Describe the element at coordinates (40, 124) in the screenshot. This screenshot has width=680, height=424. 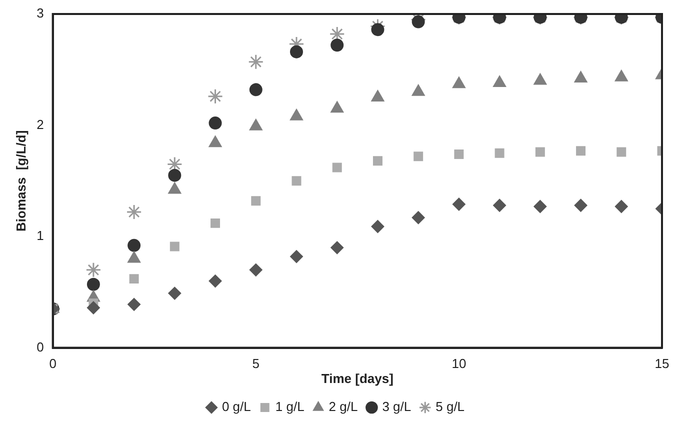
I see `y-tick-label: 2` at that location.